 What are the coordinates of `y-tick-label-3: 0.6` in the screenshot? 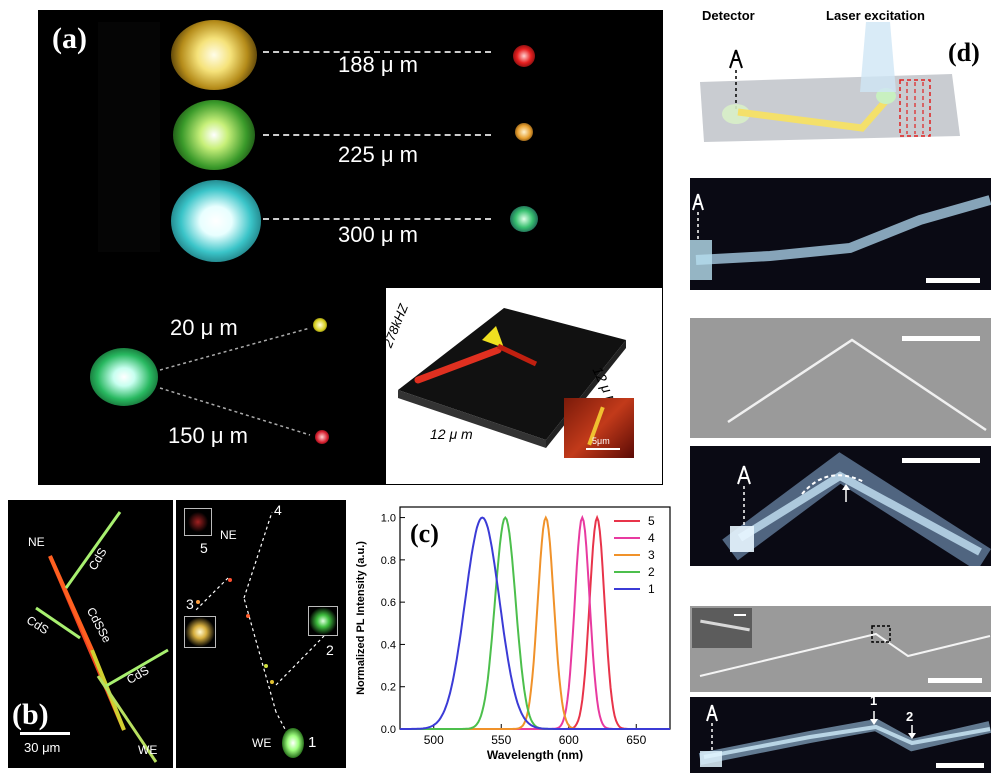 It's located at (388, 603).